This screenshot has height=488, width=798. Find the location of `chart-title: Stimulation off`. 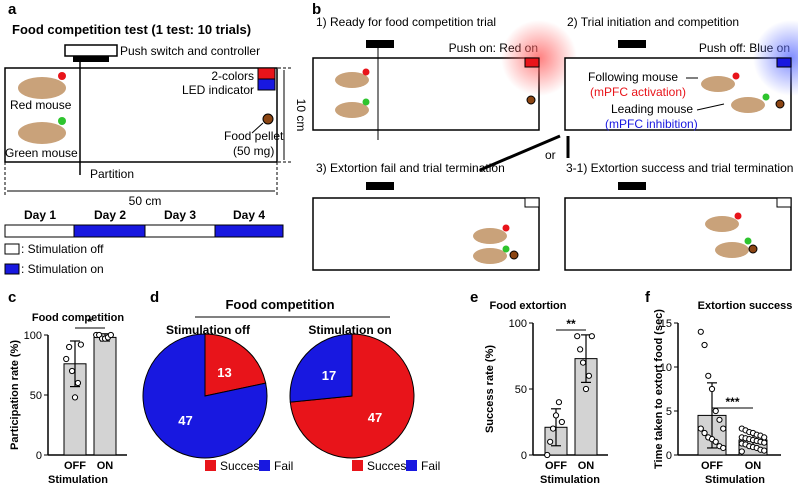

chart-title: Stimulation off is located at coordinates (208, 330).